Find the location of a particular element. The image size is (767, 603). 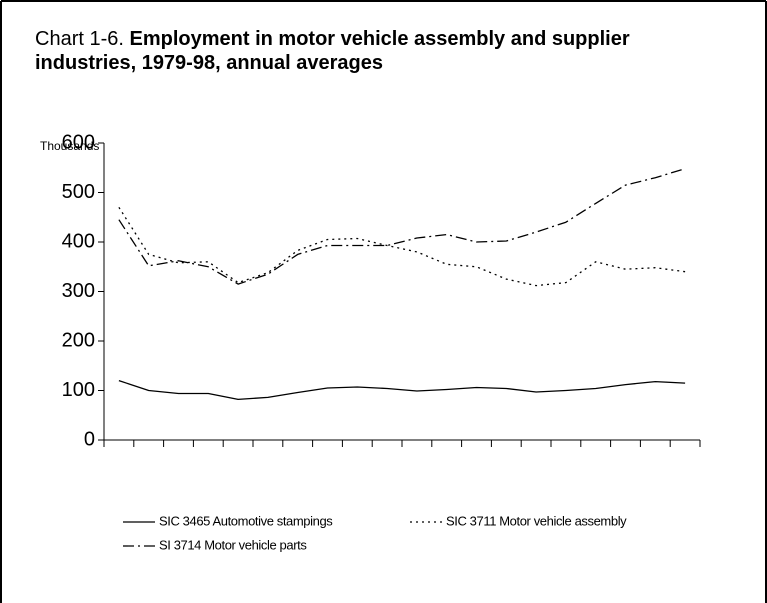

legend-label: SIC 3711 Motor vehicle assembly is located at coordinates (536, 520).